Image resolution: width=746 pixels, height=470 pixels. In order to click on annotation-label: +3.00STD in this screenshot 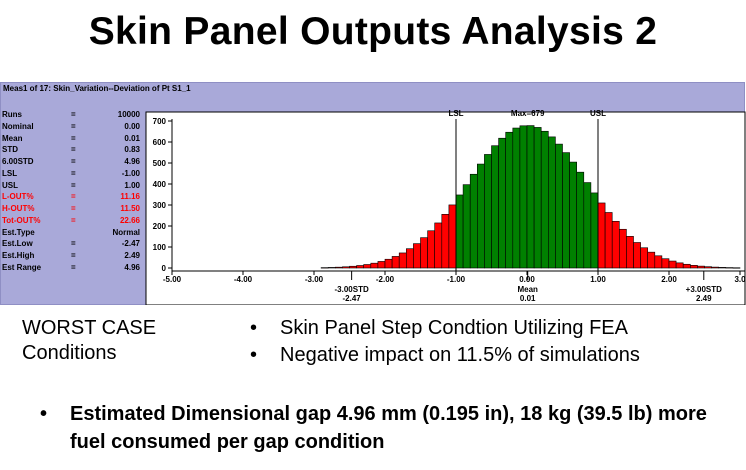, I will do `click(704, 289)`.